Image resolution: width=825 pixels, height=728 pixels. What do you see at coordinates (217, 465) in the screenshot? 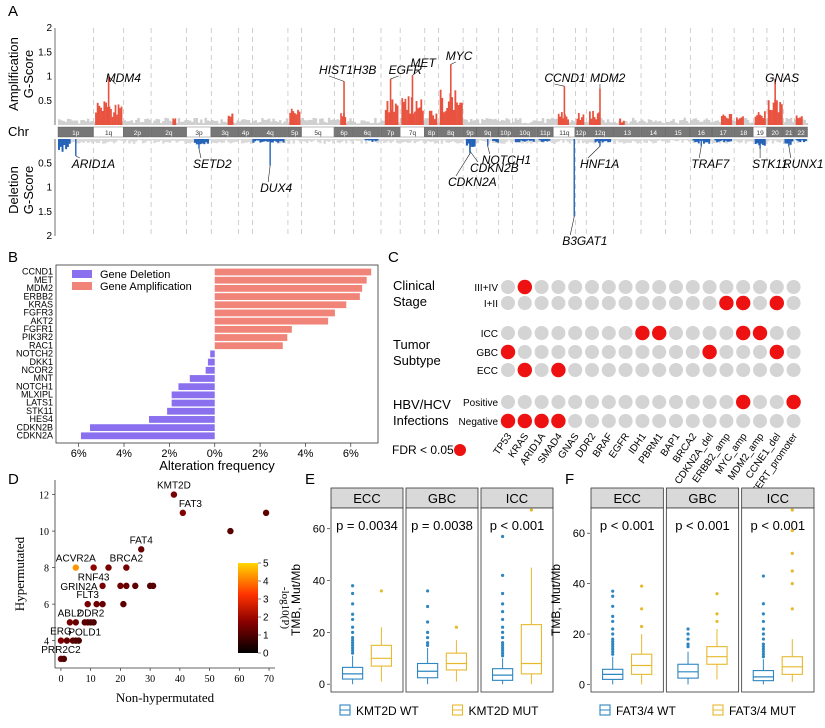
I see `bar-xlabel: Alteration frequency` at bounding box center [217, 465].